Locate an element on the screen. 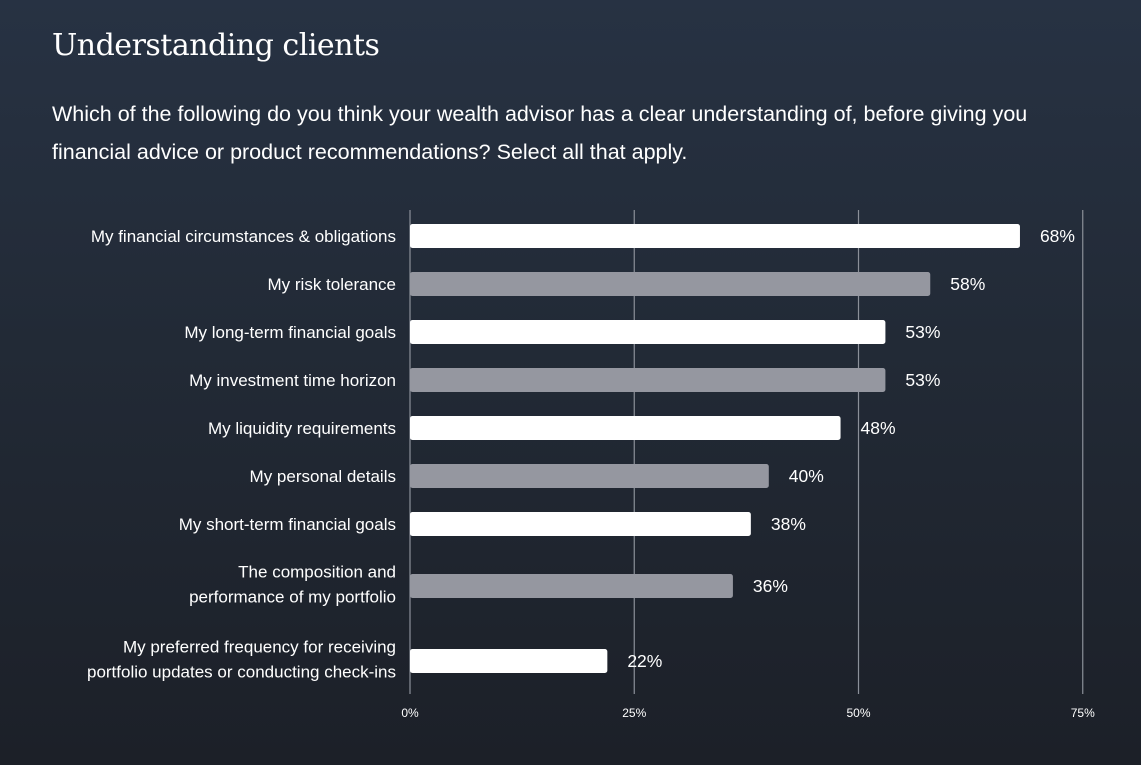 The image size is (1141, 765). category-label: My preferred frequency for receiving is located at coordinates (259, 647).